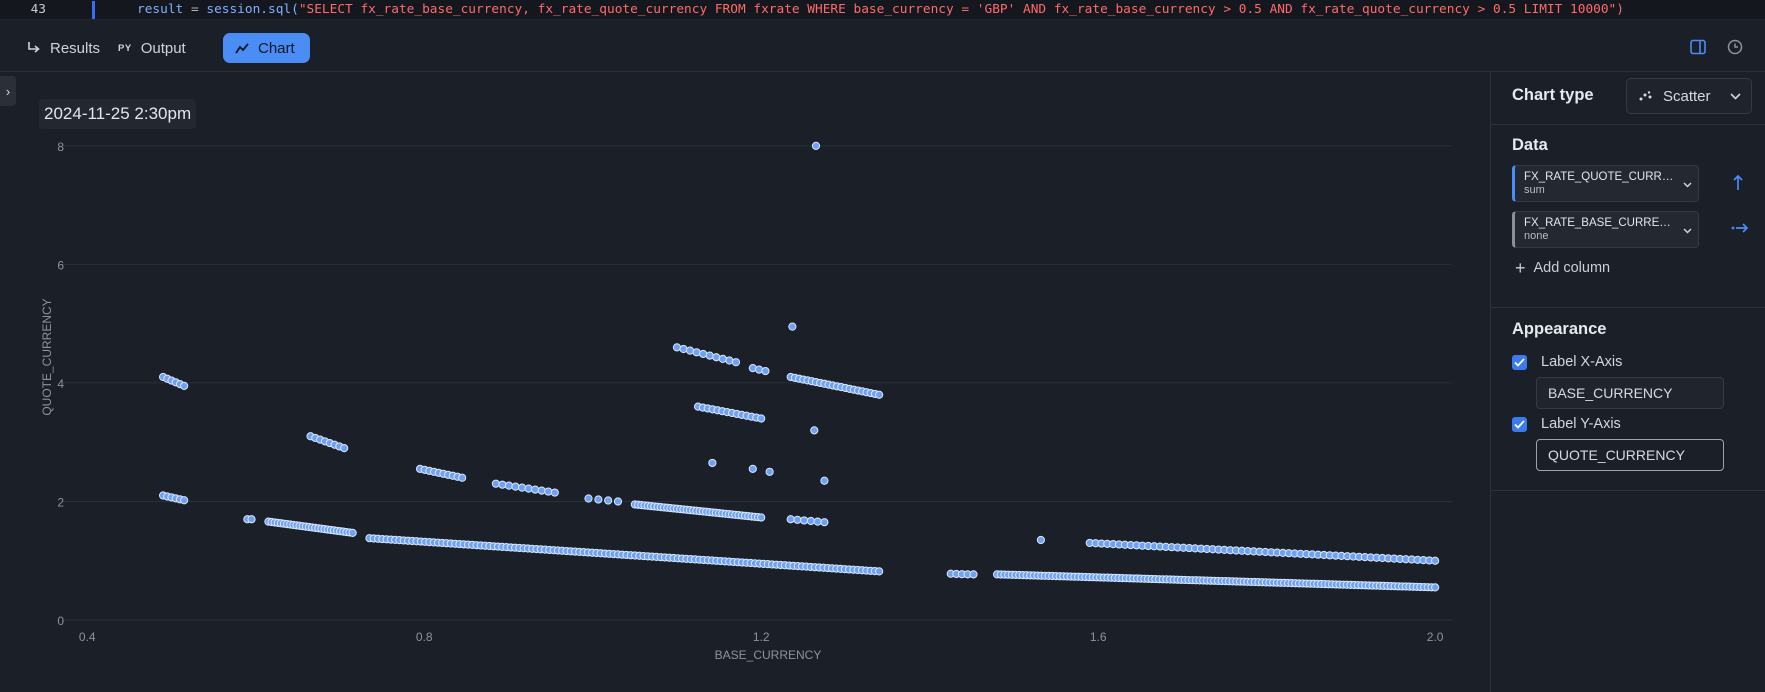  I want to click on add-column-label: Add column, so click(1572, 268).